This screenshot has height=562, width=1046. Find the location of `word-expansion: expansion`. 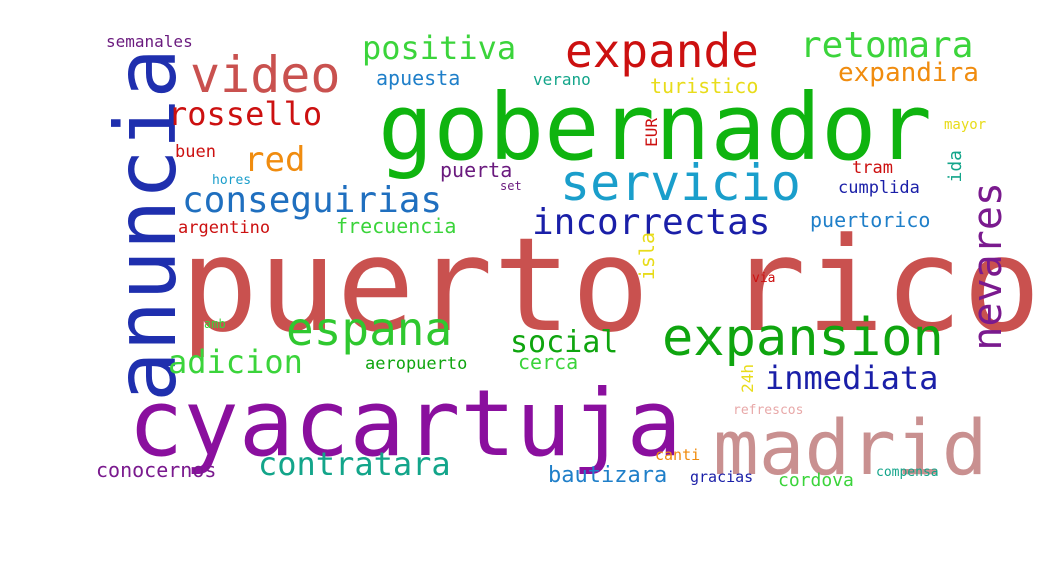

word-expansion: expansion is located at coordinates (803, 338).